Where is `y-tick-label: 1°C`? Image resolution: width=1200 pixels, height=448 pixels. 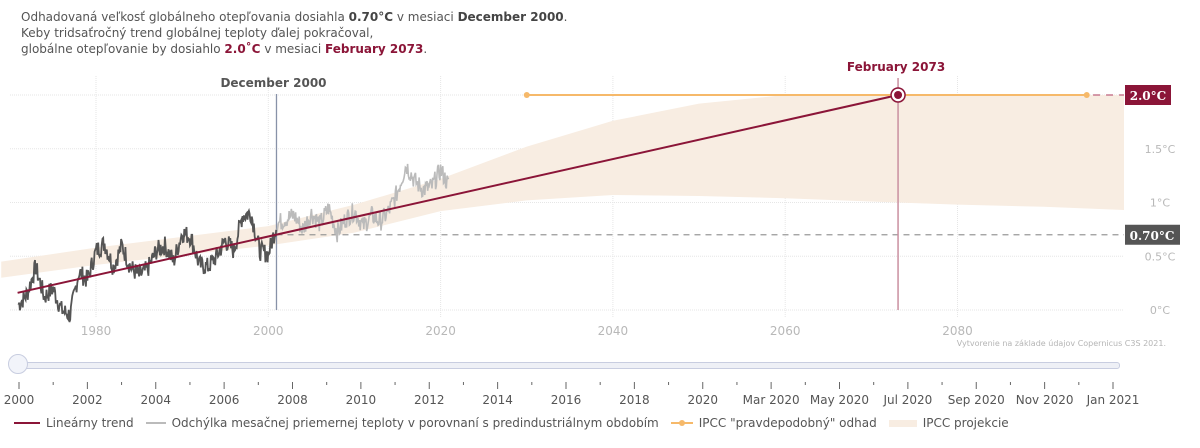
y-tick-label: 1°C is located at coordinates (1160, 203).